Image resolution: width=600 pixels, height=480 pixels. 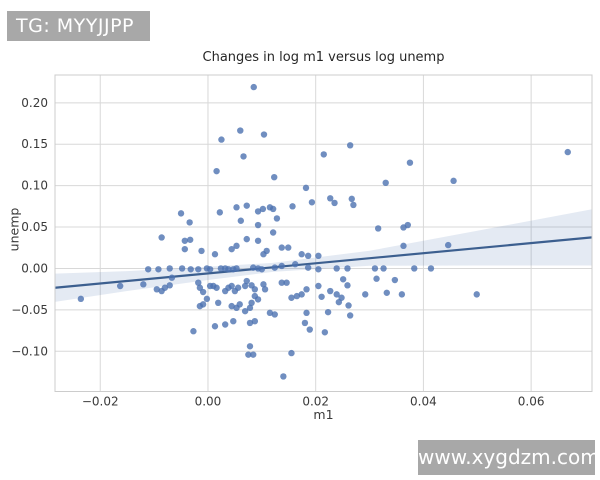 What do you see at coordinates (323, 57) in the screenshot?
I see `chart-title: Changes in log m1 versus log unemp` at bounding box center [323, 57].